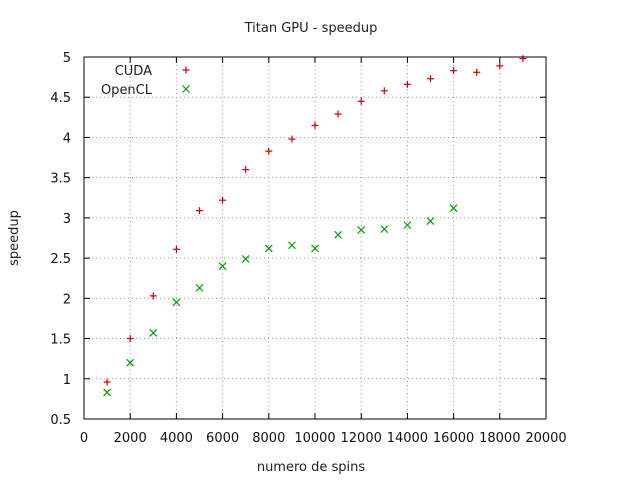 The width and height of the screenshot is (640, 480). What do you see at coordinates (361, 438) in the screenshot?
I see `x-tick-label: 12000` at bounding box center [361, 438].